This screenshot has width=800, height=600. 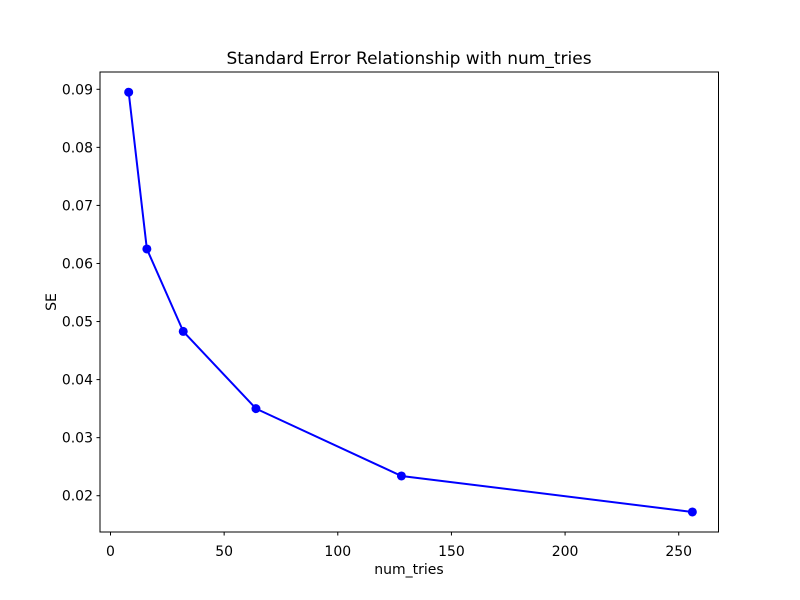 What do you see at coordinates (77, 439) in the screenshot?
I see `y-tick-label: 0.03` at bounding box center [77, 439].